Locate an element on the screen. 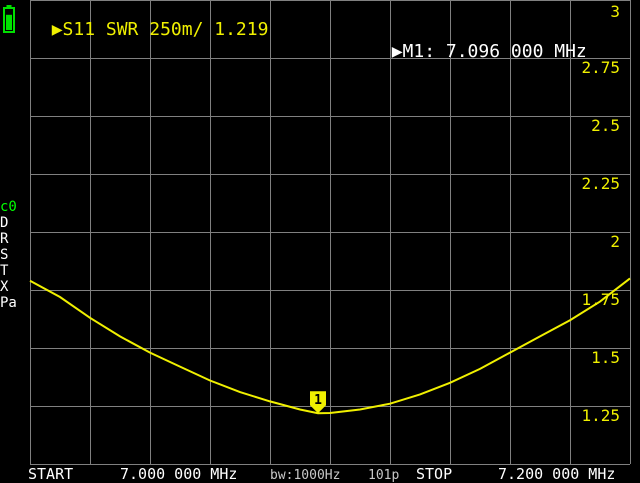 The width and height of the screenshot is (640, 483). start-frequency: 7.000 000 MHz is located at coordinates (179, 474).